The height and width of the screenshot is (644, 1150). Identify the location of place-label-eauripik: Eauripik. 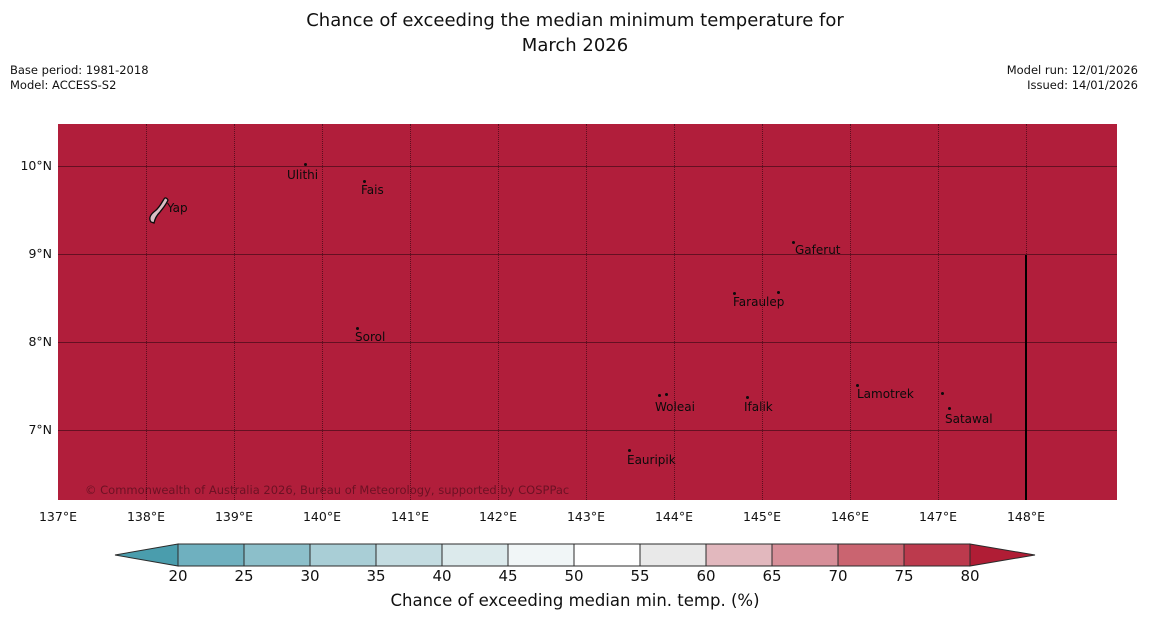
(651, 460).